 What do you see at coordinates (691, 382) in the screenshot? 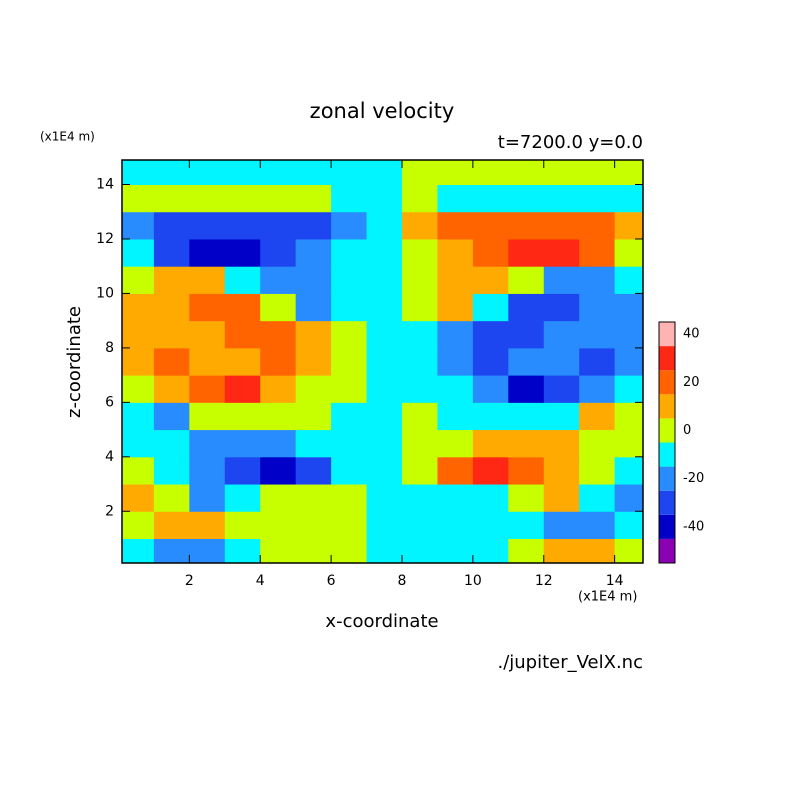
I see `colorbar-tick-label: 20` at bounding box center [691, 382].